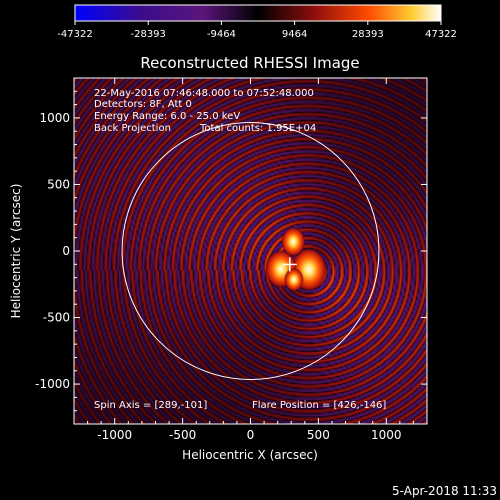 The height and width of the screenshot is (500, 500). Describe the element at coordinates (257, 128) in the screenshot. I see `annotation-total-counts: Total counts: 1.95E+04` at that location.